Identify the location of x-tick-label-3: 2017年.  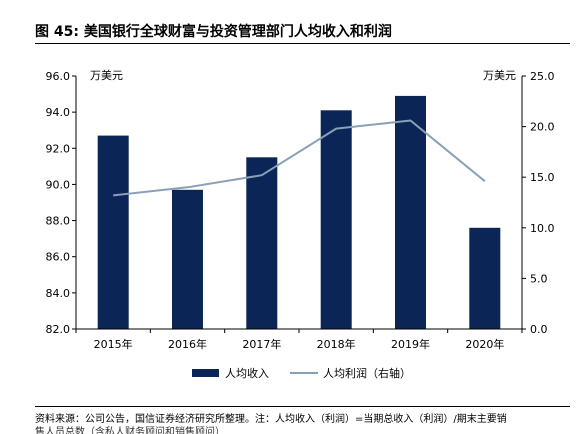
(261, 344).